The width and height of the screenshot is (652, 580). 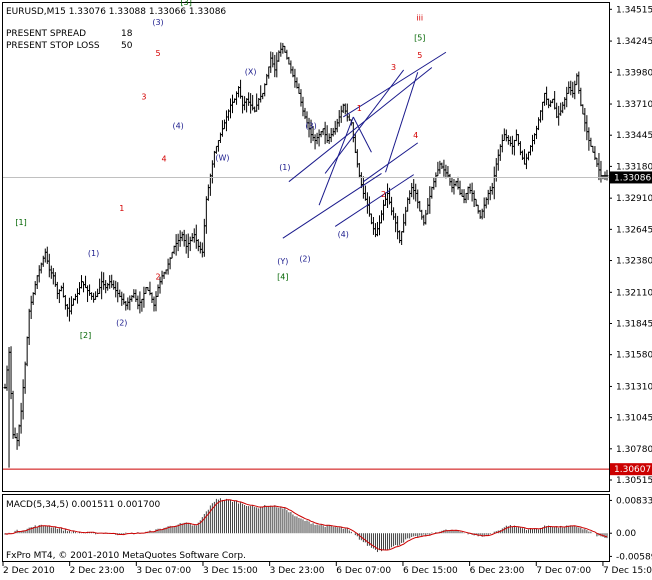 What do you see at coordinates (430, 571) in the screenshot?
I see `time-tick-label: 6 Dec 15:00` at bounding box center [430, 571].